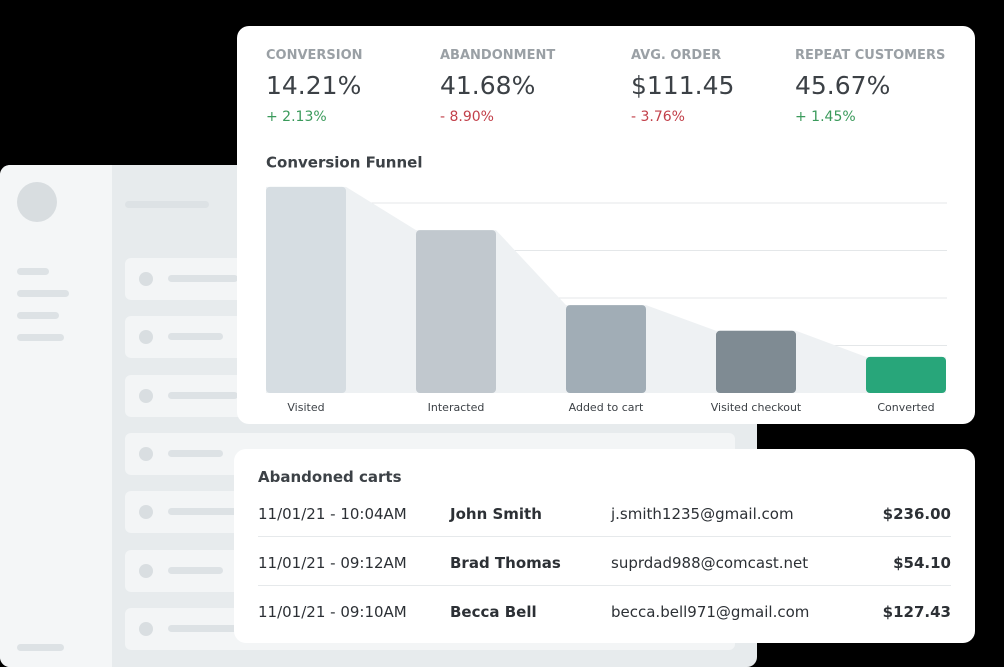 The width and height of the screenshot is (1004, 667). I want to click on carts-title: Abandoned carts, so click(330, 477).